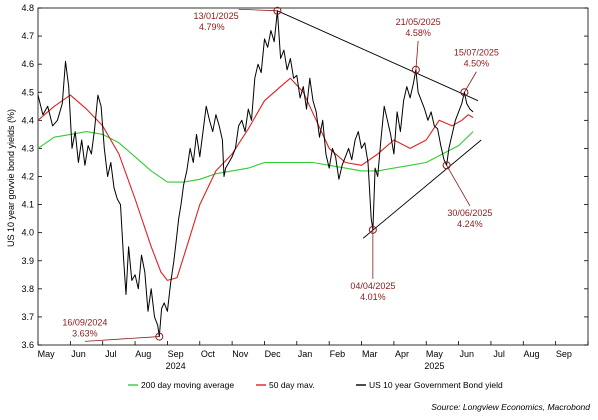 This screenshot has width=598, height=420. What do you see at coordinates (85, 333) in the screenshot?
I see `annotation-value: 3.63%` at bounding box center [85, 333].